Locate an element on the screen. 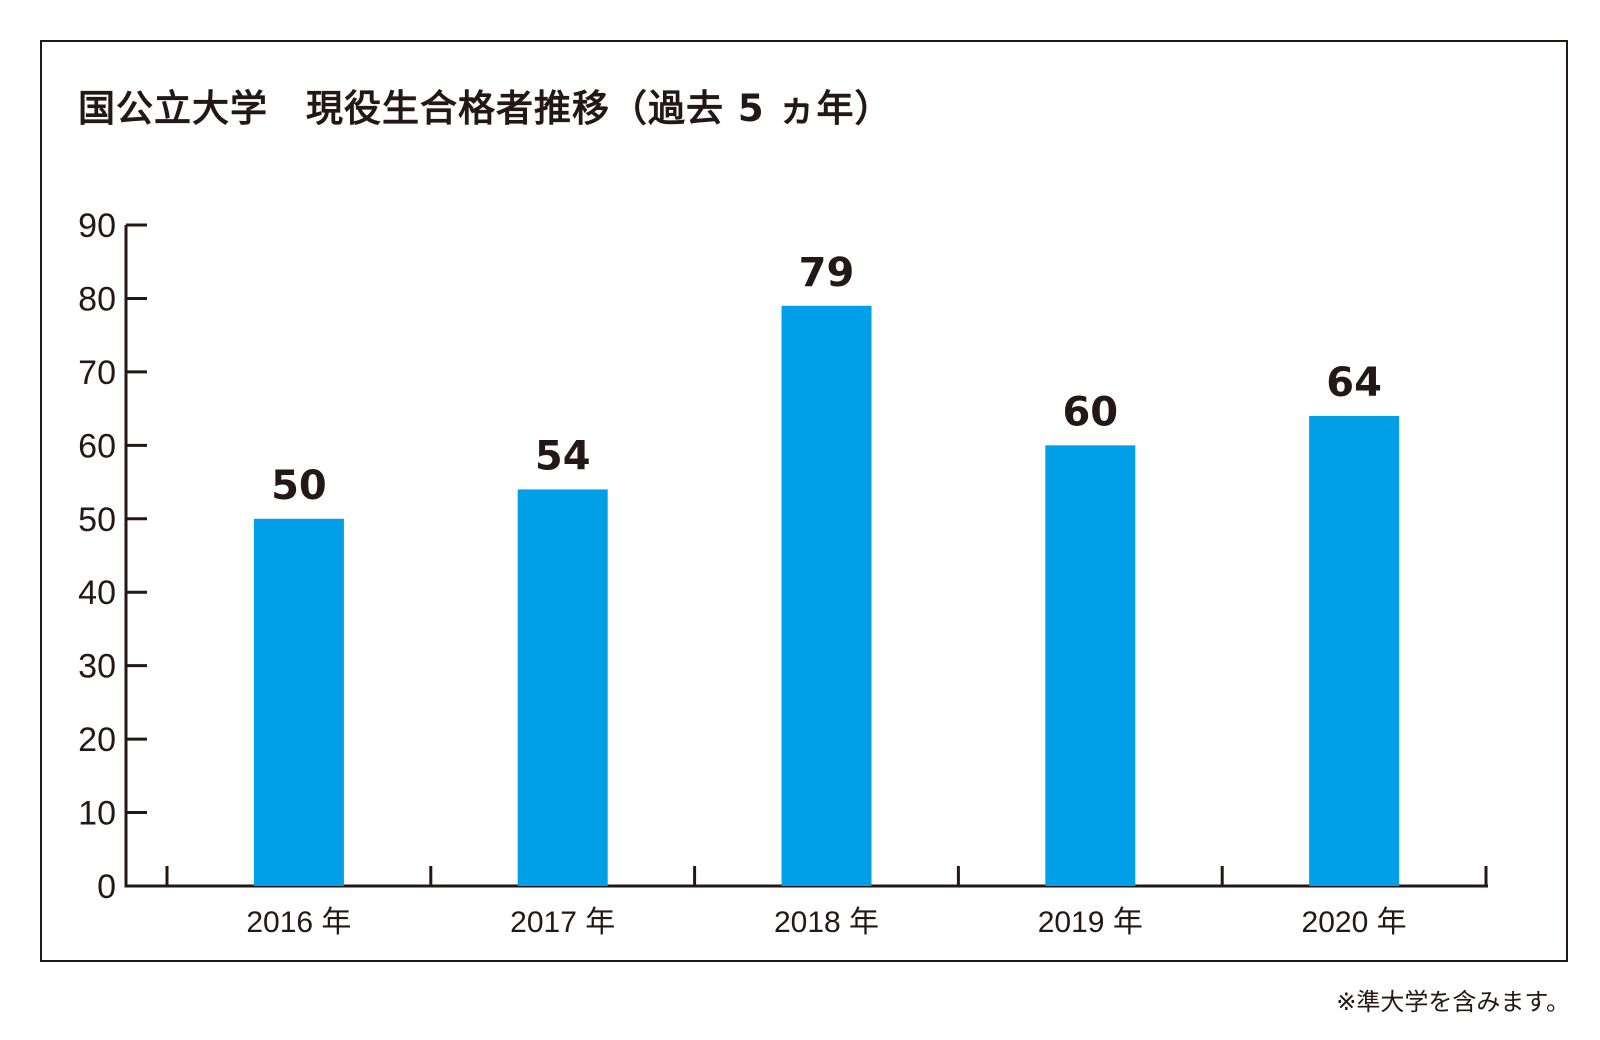 The image size is (1600, 1040). y-tick-label: 80 is located at coordinates (97, 299).